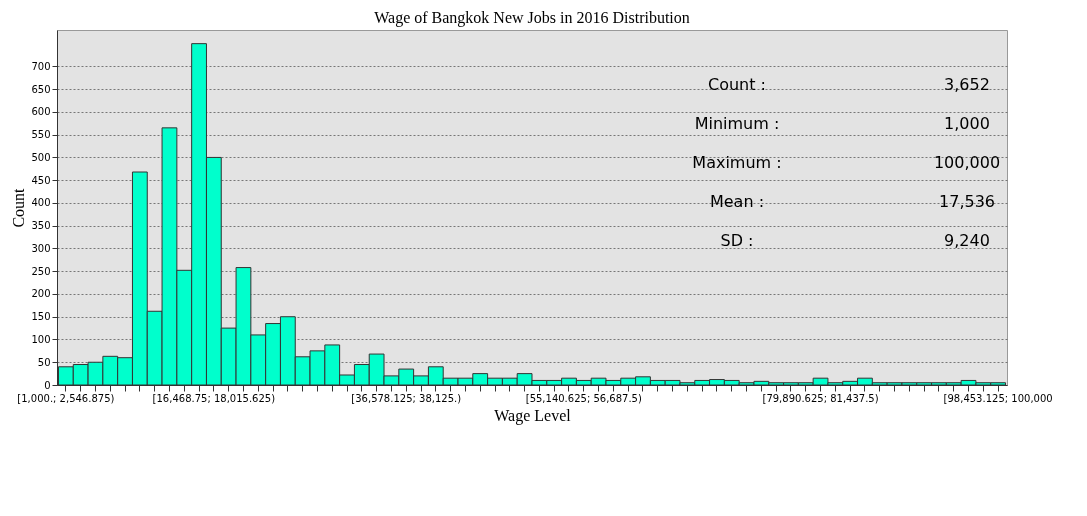  Describe the element at coordinates (967, 84) in the screenshot. I see `annotation: 3,652` at that location.